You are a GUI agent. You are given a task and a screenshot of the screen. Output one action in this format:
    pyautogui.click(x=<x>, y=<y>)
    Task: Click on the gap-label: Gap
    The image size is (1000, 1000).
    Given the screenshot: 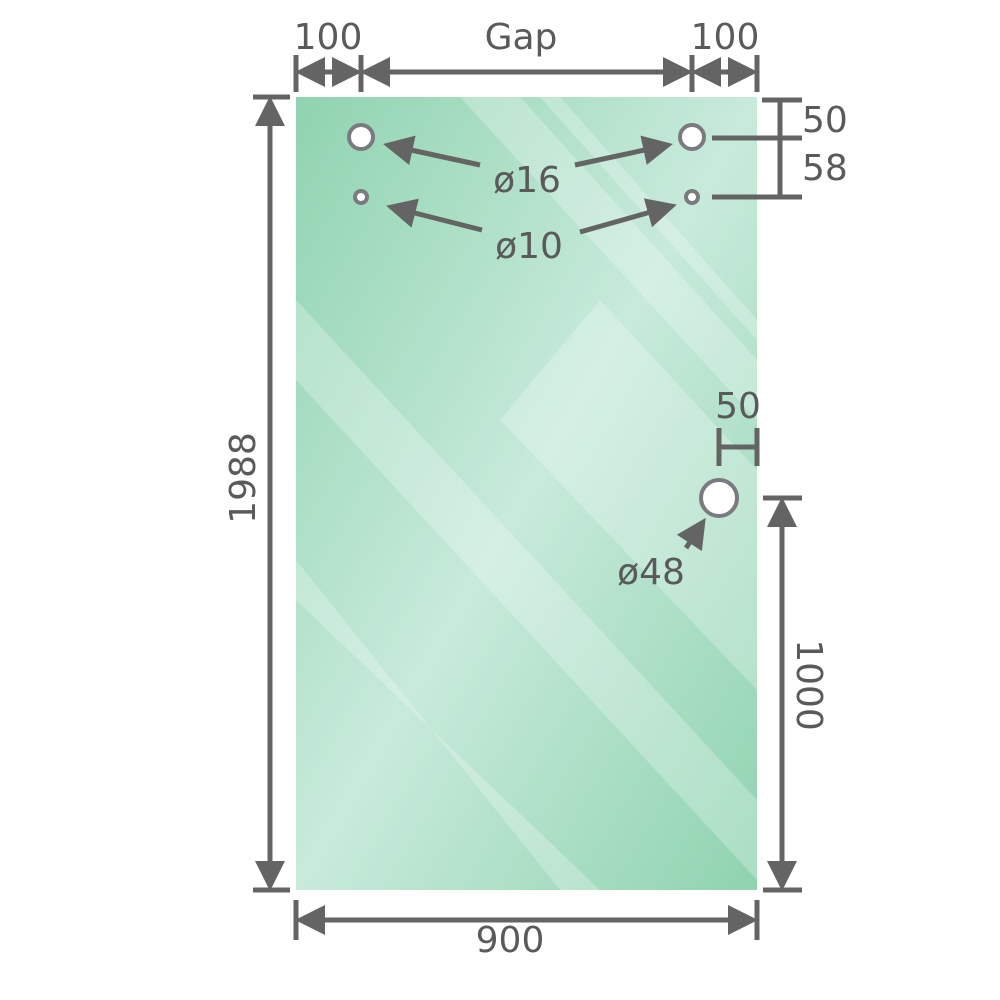 What is the action you would take?
    pyautogui.click(x=521, y=37)
    